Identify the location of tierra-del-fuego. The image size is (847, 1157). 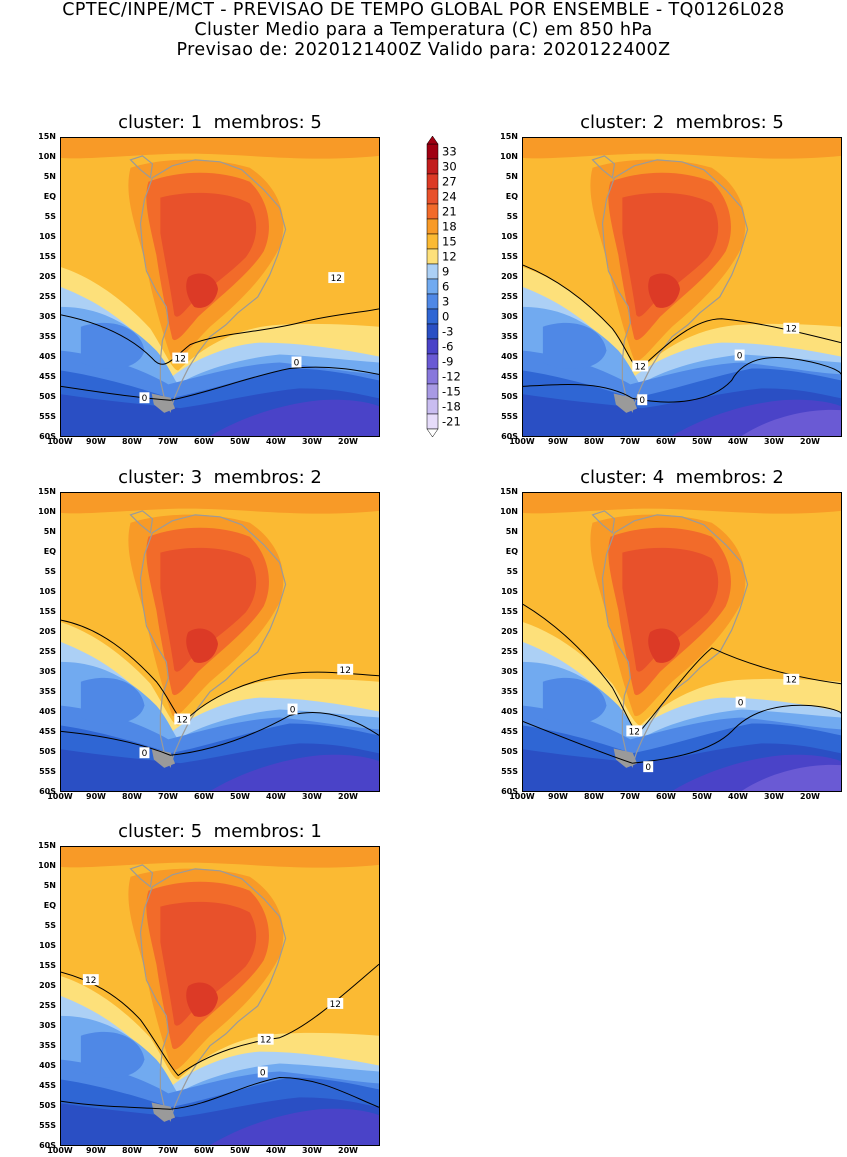
(163, 758).